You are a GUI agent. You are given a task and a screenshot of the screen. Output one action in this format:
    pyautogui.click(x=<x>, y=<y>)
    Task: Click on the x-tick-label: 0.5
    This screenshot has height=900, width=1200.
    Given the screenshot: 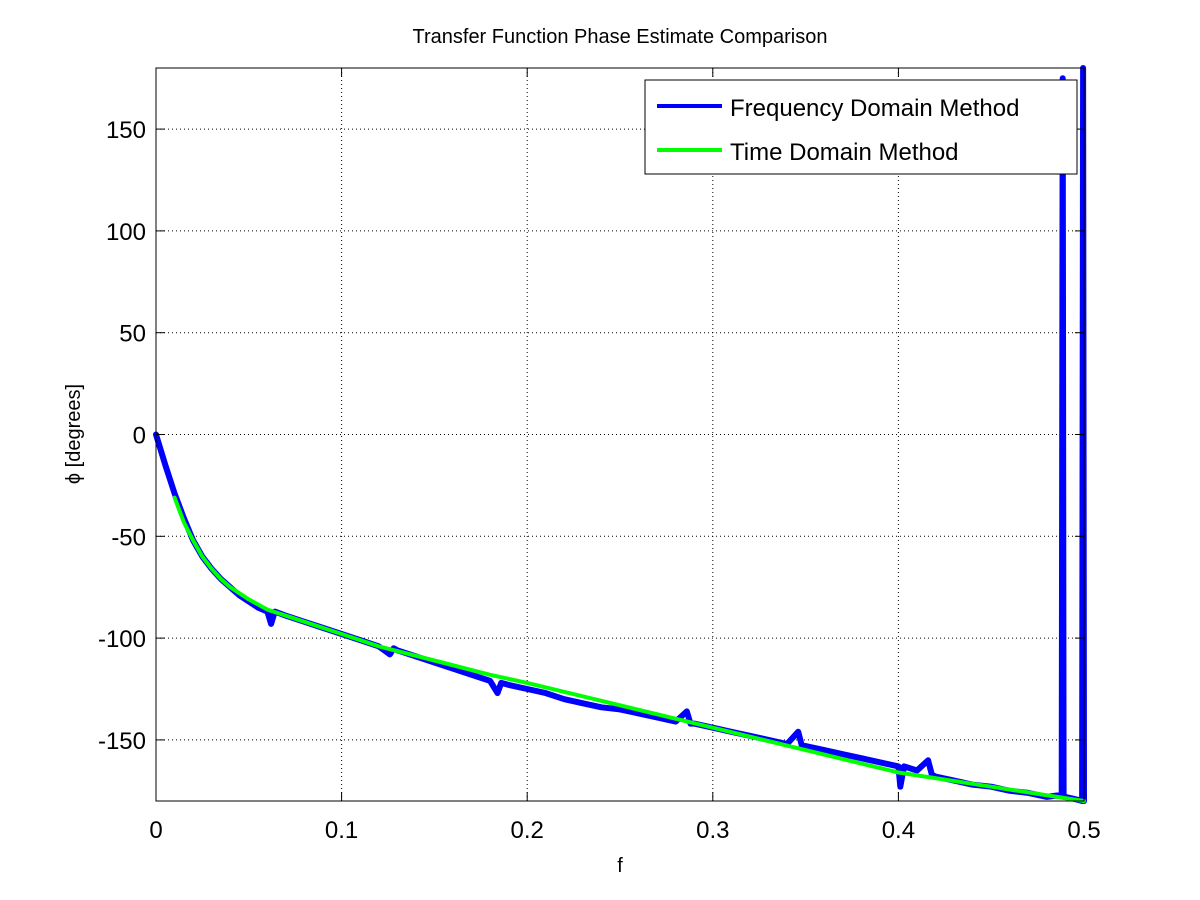 What is the action you would take?
    pyautogui.click(x=1083, y=830)
    